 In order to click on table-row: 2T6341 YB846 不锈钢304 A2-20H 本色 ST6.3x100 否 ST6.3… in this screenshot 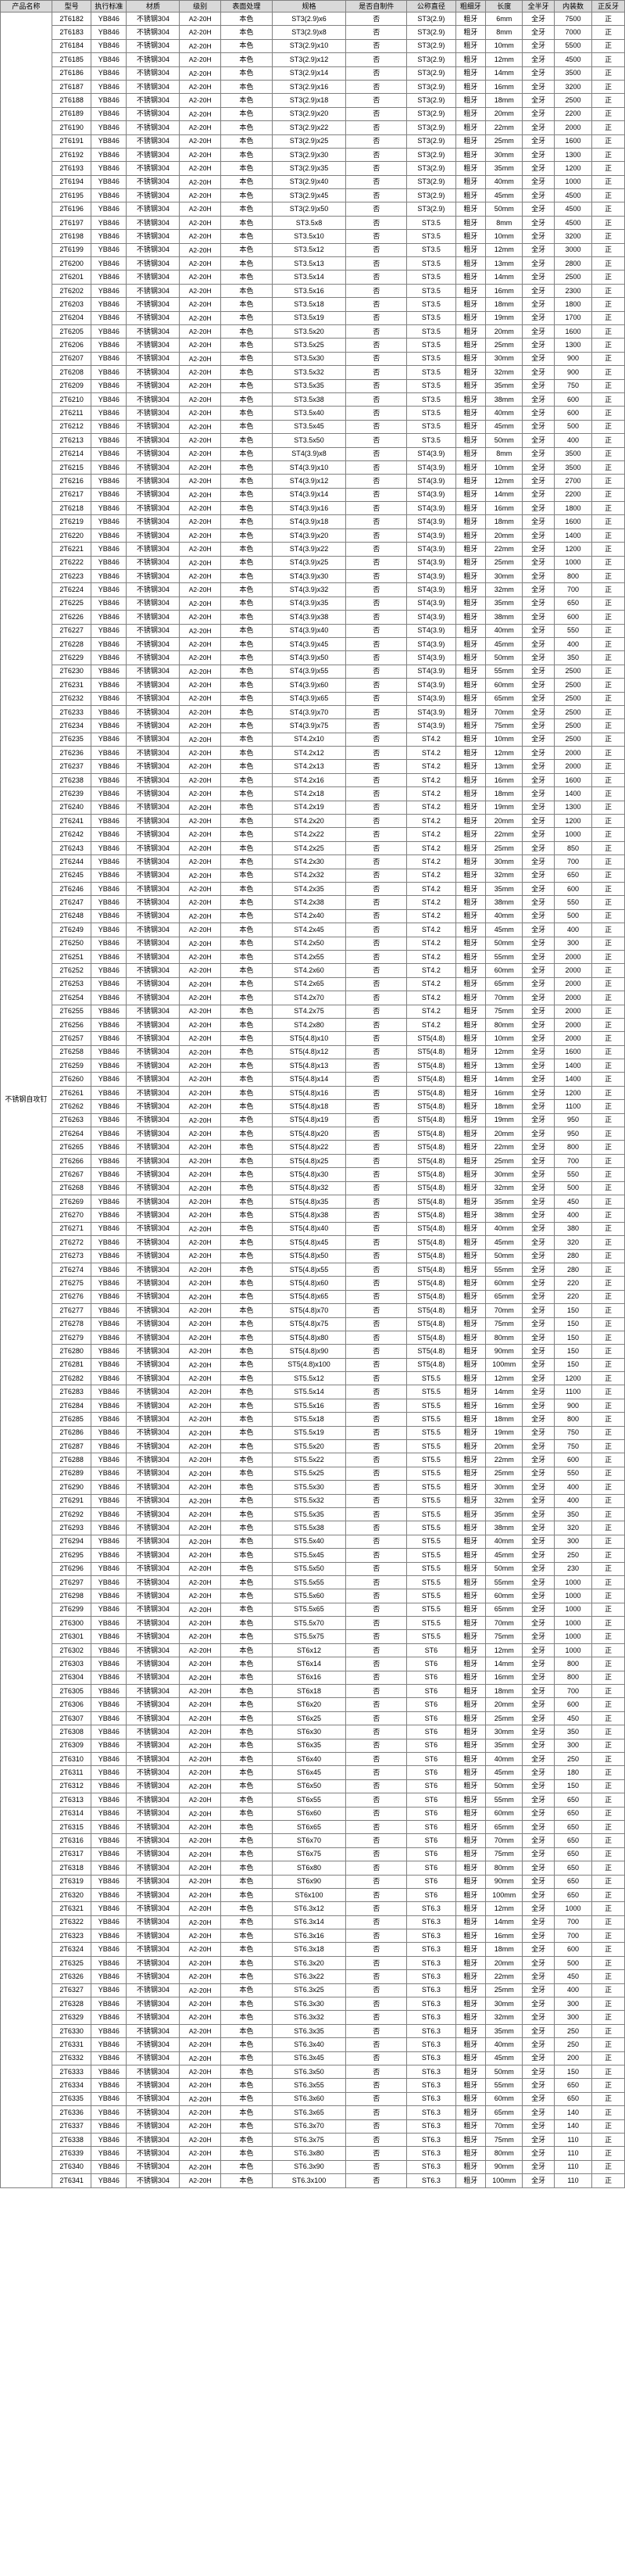, I will do `click(313, 2180)`.